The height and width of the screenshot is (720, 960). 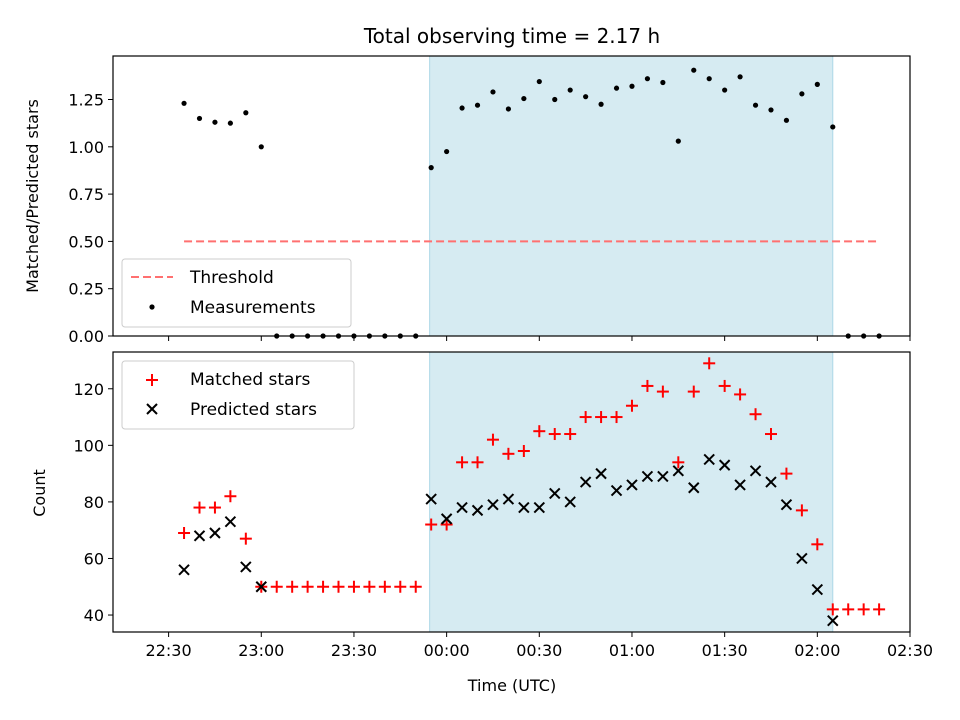 I want to click on y-tick-label: 120, so click(x=88, y=389).